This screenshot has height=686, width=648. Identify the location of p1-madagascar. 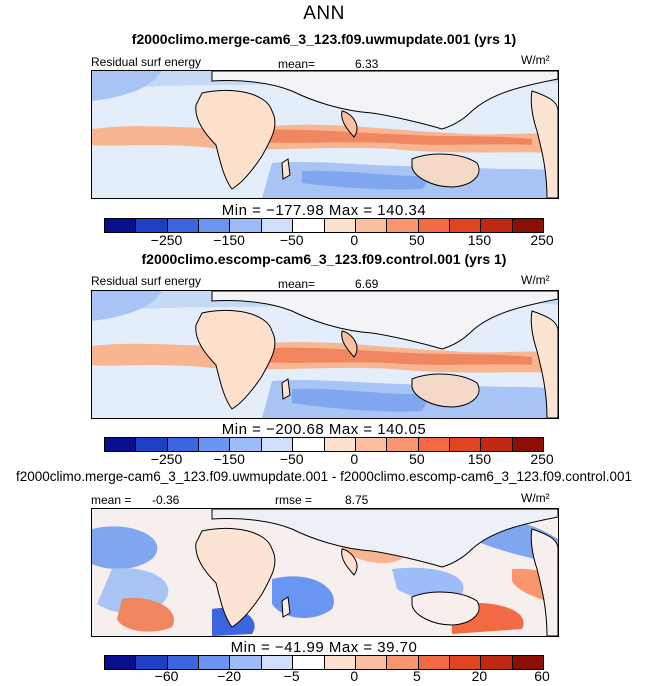
(286, 169).